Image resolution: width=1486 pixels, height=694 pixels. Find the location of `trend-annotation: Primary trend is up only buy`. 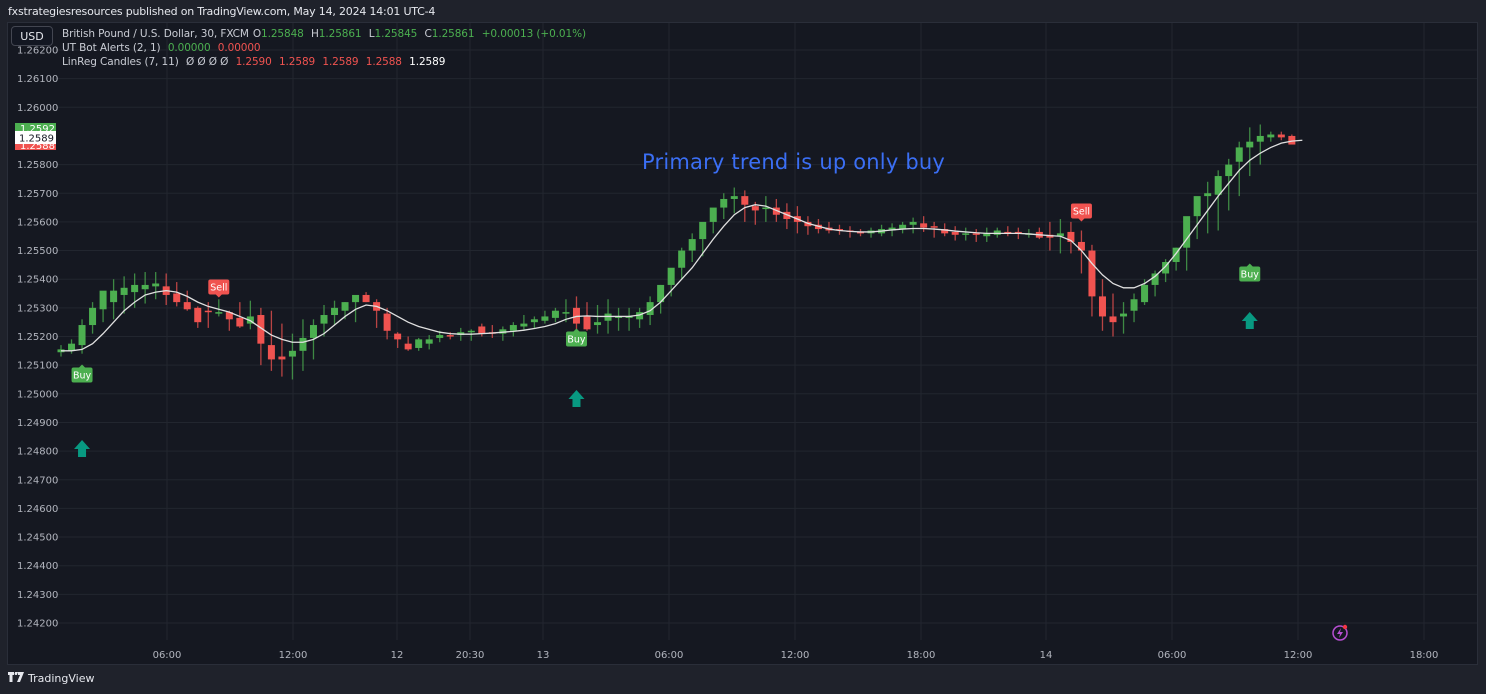

trend-annotation: Primary trend is up only buy is located at coordinates (793, 162).